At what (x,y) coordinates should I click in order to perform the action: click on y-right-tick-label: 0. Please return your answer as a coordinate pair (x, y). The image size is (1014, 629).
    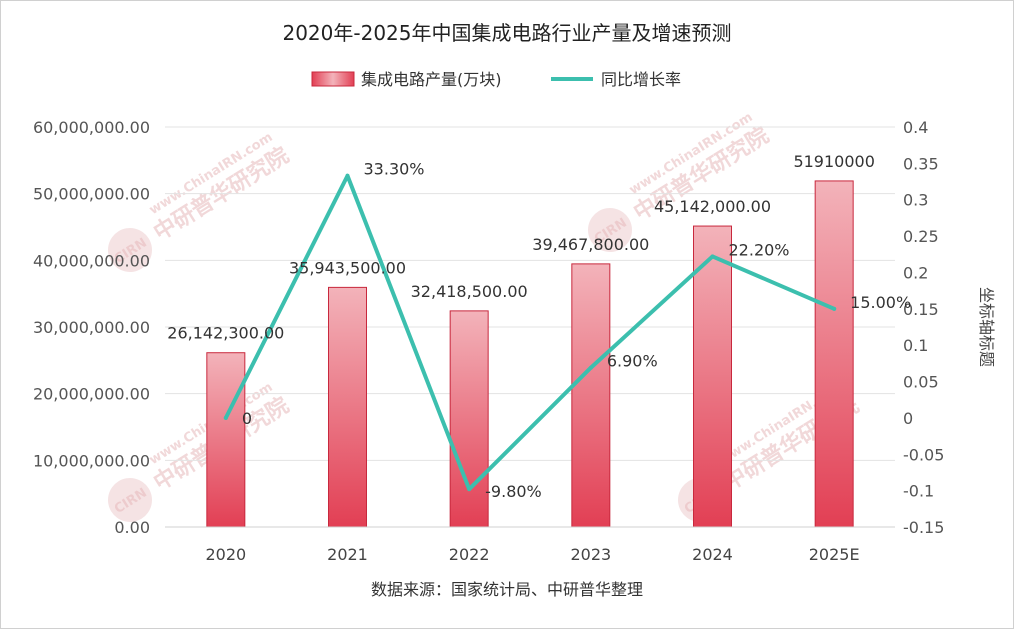
    Looking at the image, I should click on (908, 418).